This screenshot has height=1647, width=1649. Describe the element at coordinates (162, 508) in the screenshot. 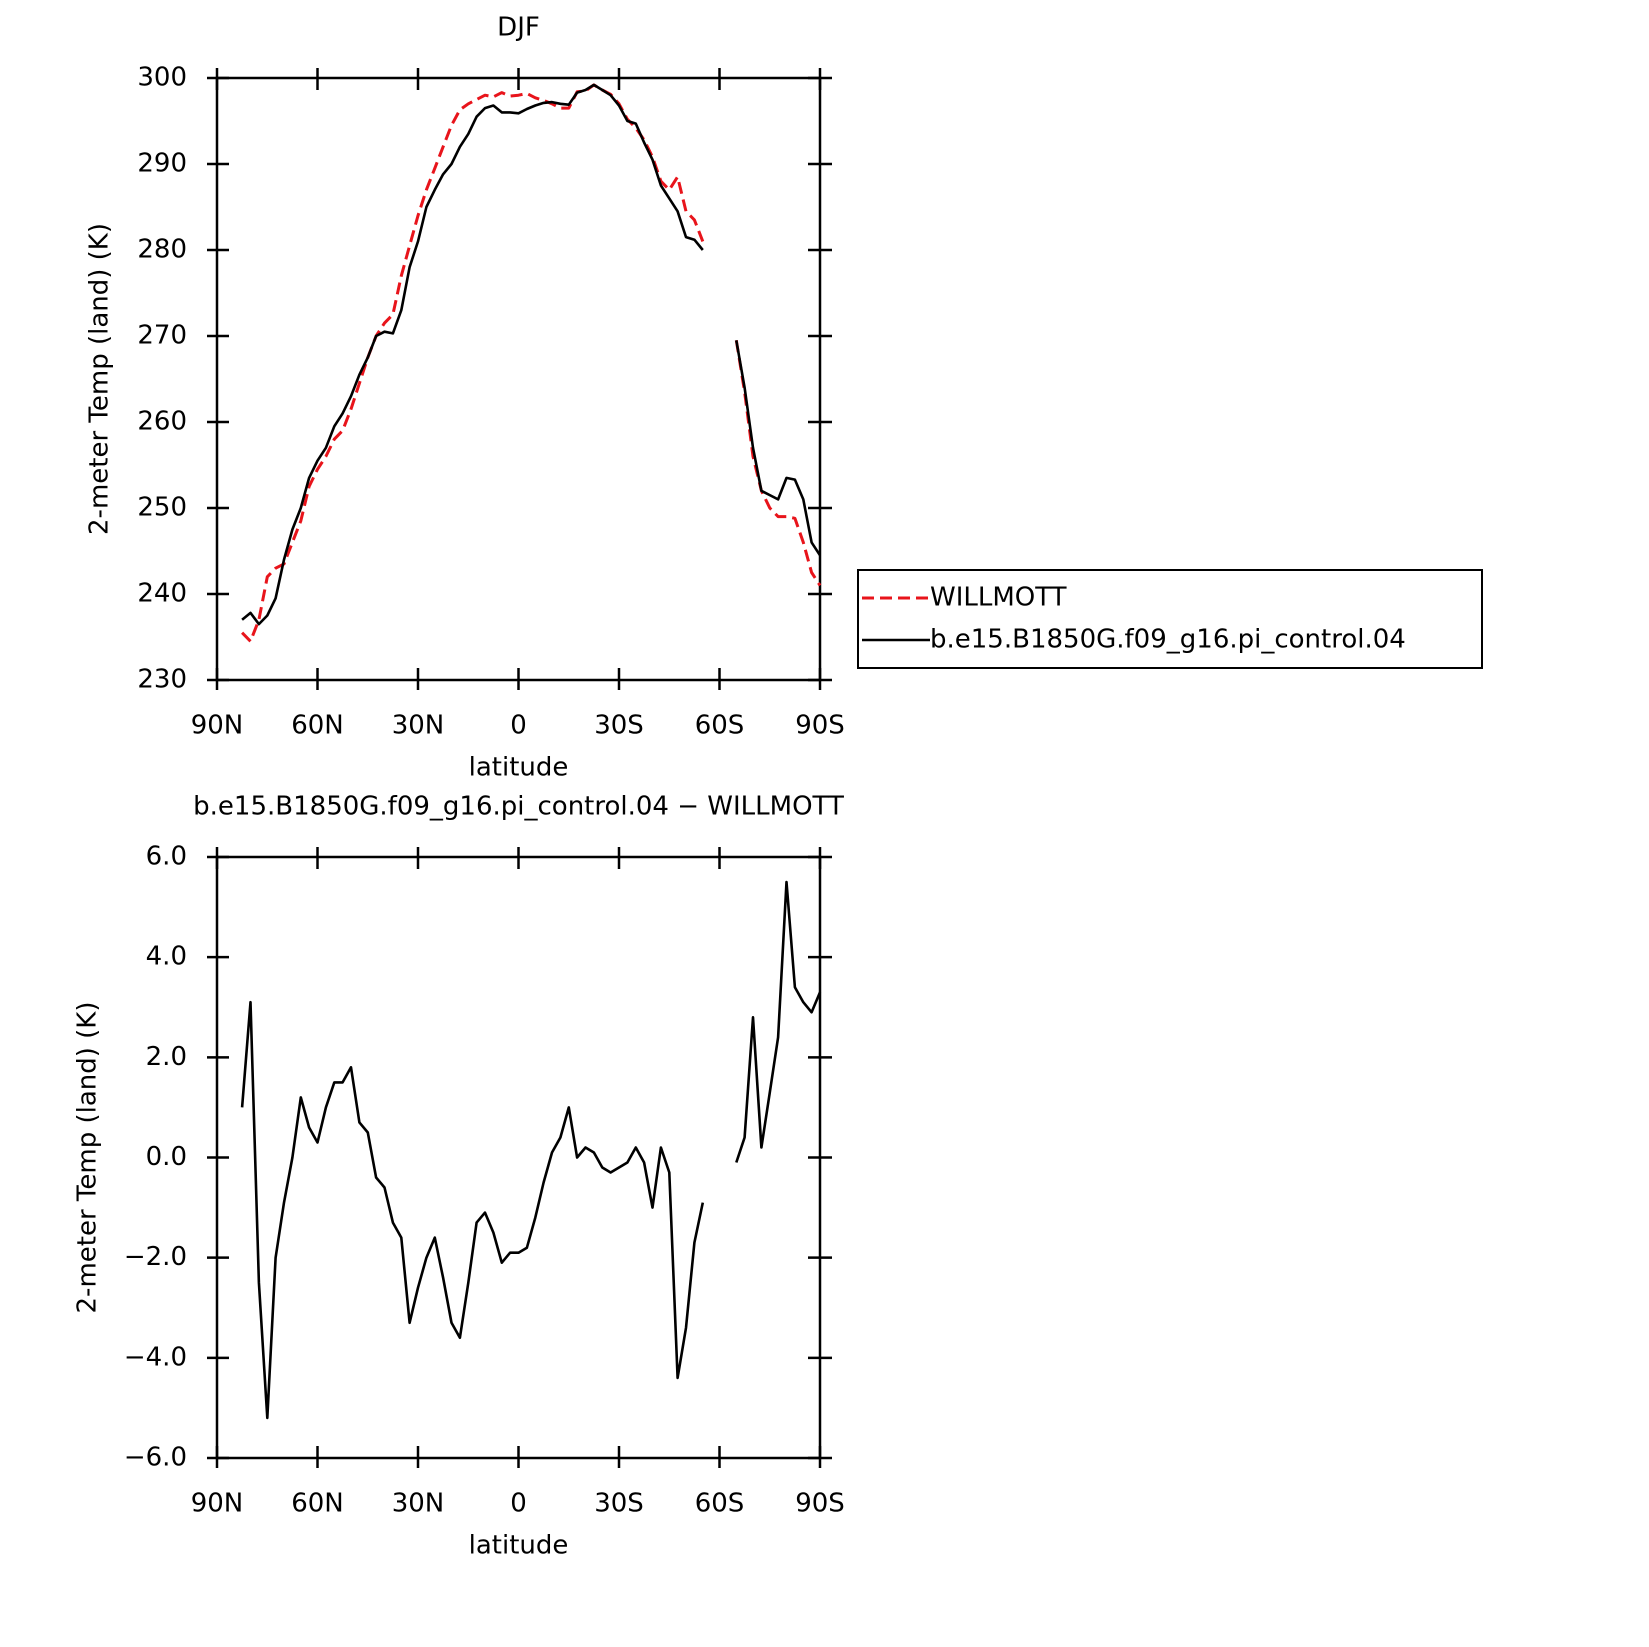

I see `y-tick-label: 250` at that location.